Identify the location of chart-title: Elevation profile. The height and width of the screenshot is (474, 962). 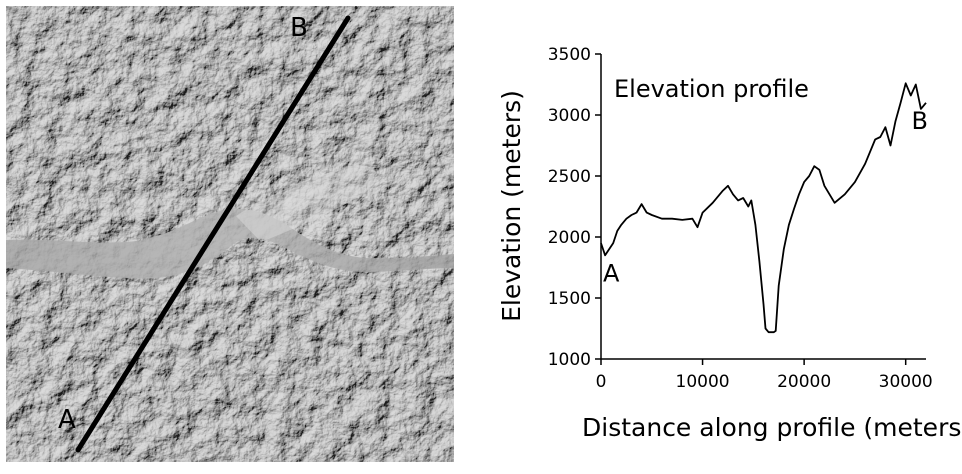
(711, 89).